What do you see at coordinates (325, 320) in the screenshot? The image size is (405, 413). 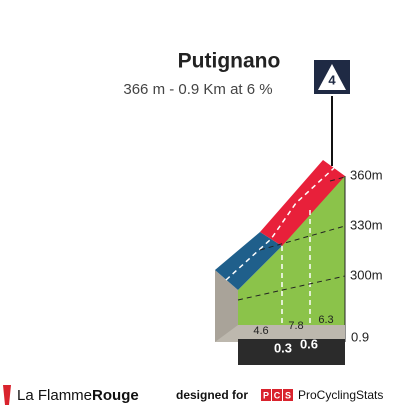 I see `gradient-label: 6.3` at bounding box center [325, 320].